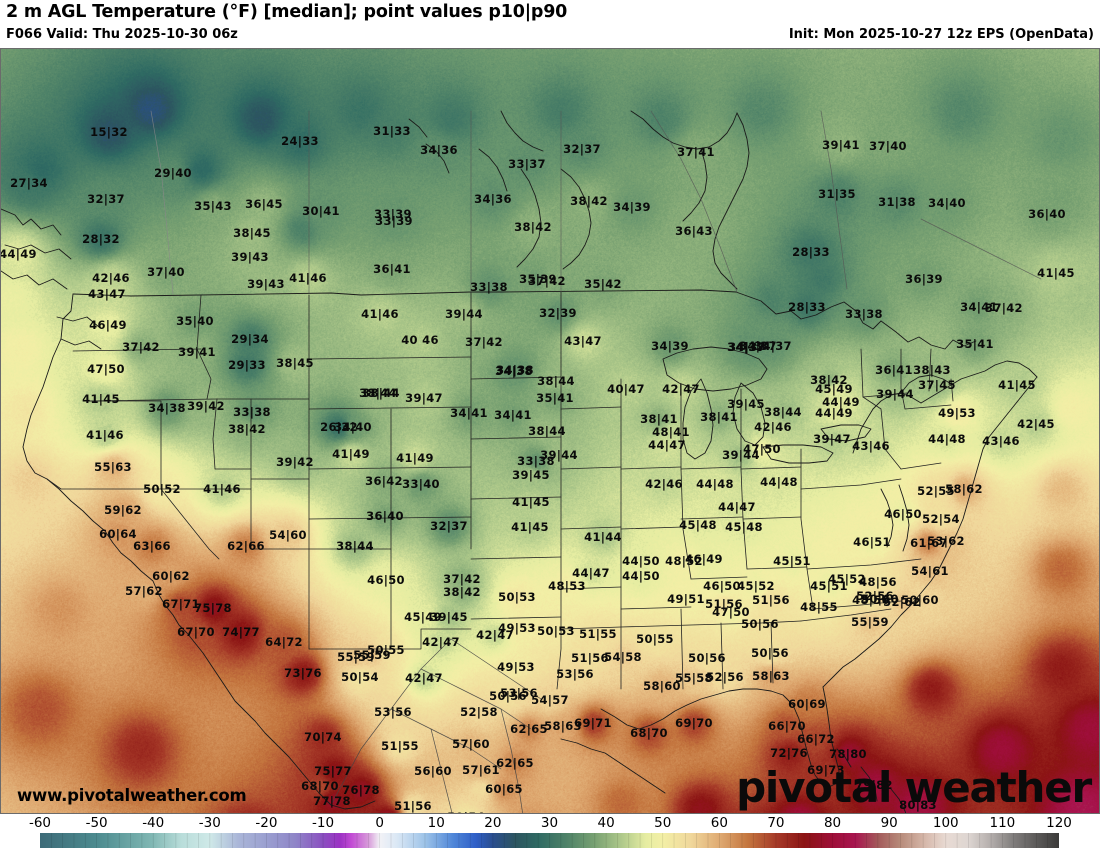  Describe the element at coordinates (132, 795) in the screenshot. I see `site-url-watermark: www.pivotalweather.com` at that location.